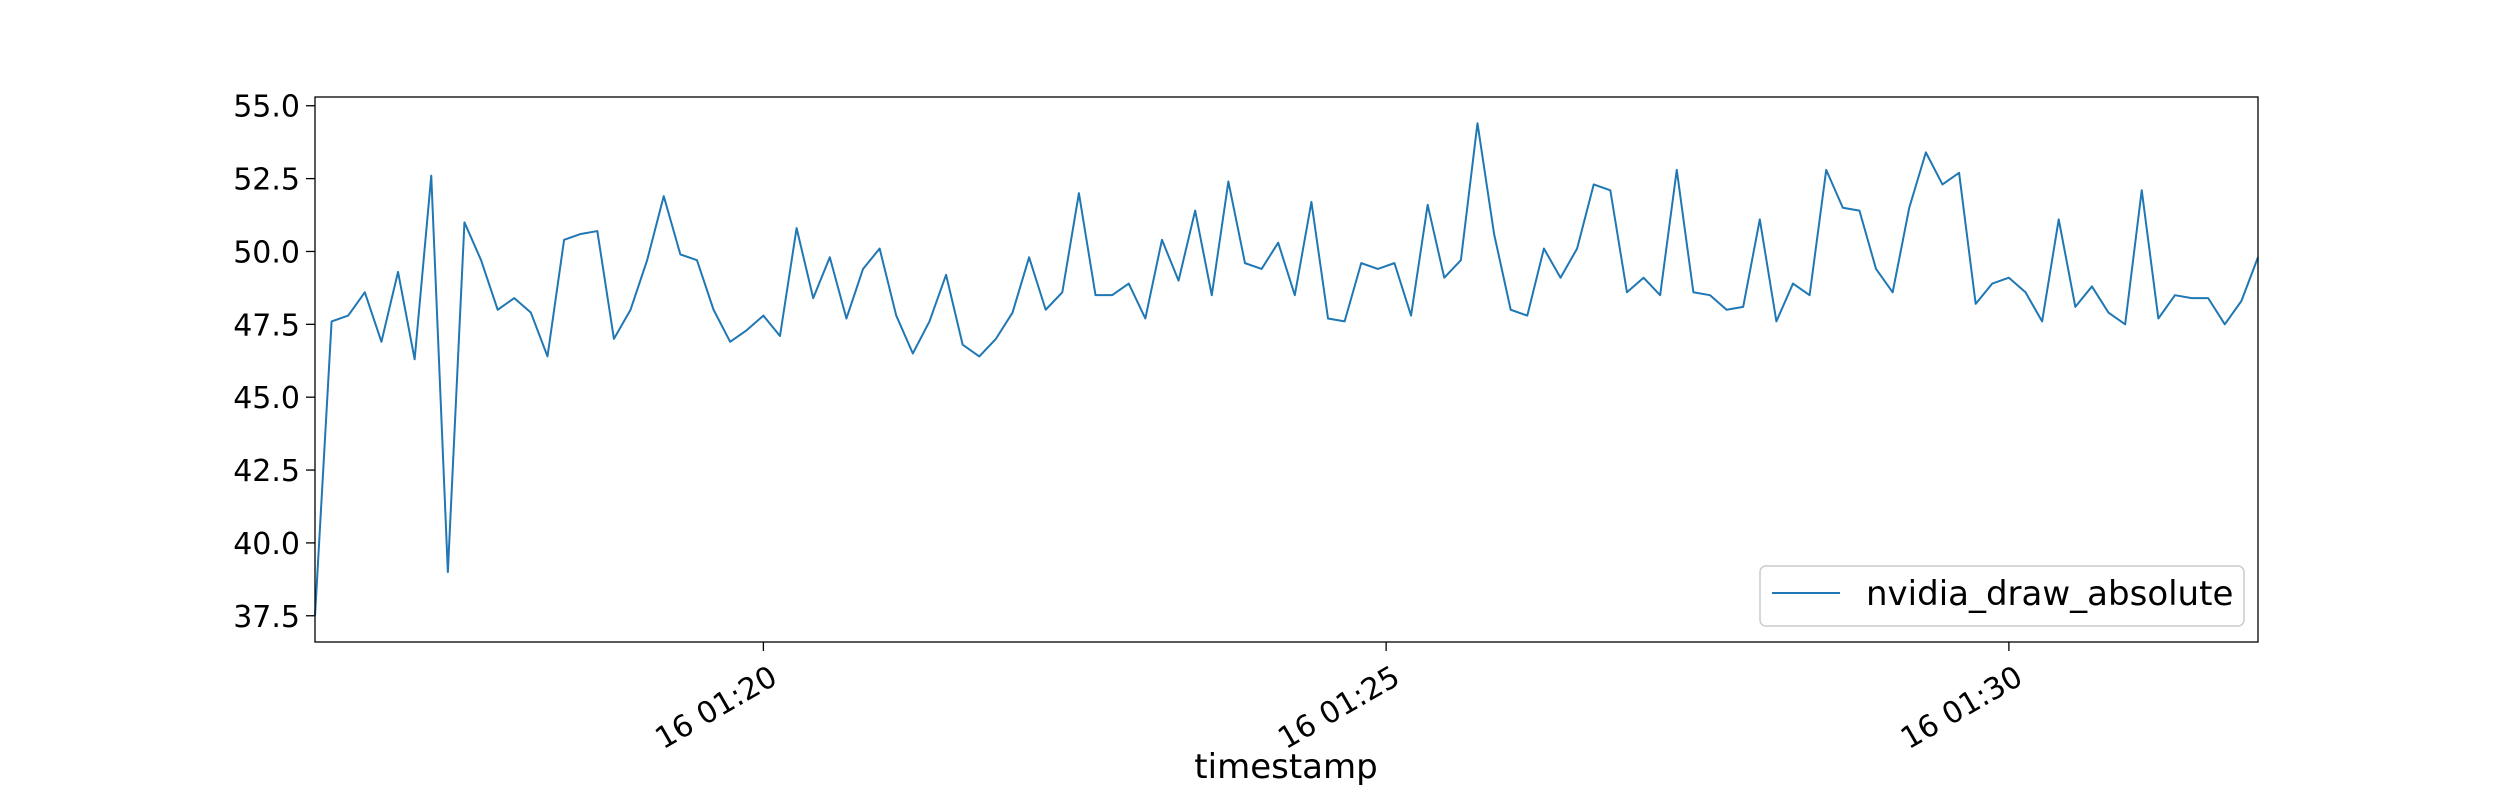 The image size is (2500, 800). I want to click on y-tick-label: 47.5, so click(266, 325).